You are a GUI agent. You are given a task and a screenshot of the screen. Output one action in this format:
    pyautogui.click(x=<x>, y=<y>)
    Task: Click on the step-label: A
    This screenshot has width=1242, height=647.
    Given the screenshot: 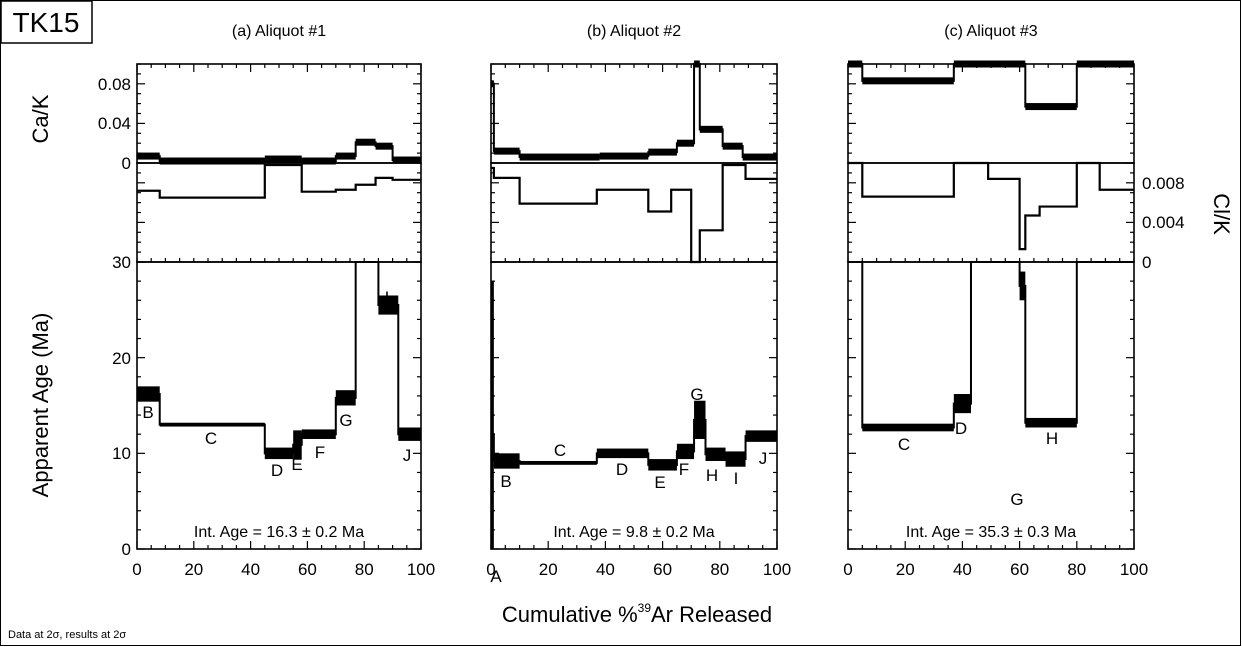 What is the action you would take?
    pyautogui.click(x=496, y=576)
    